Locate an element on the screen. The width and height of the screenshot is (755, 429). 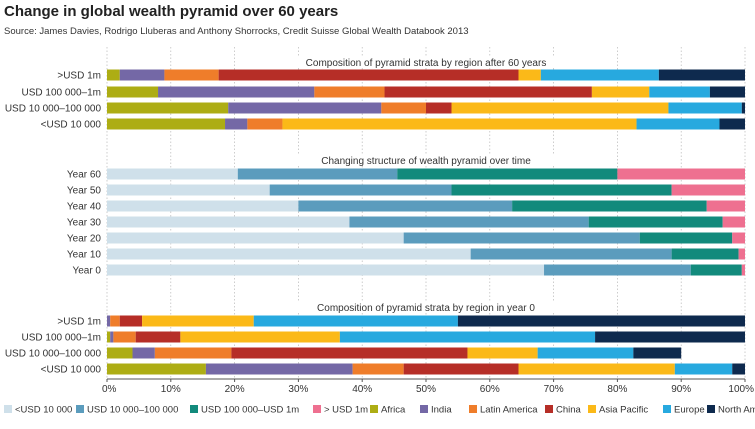
row-label-year-30: Year 30 is located at coordinates (84, 223).